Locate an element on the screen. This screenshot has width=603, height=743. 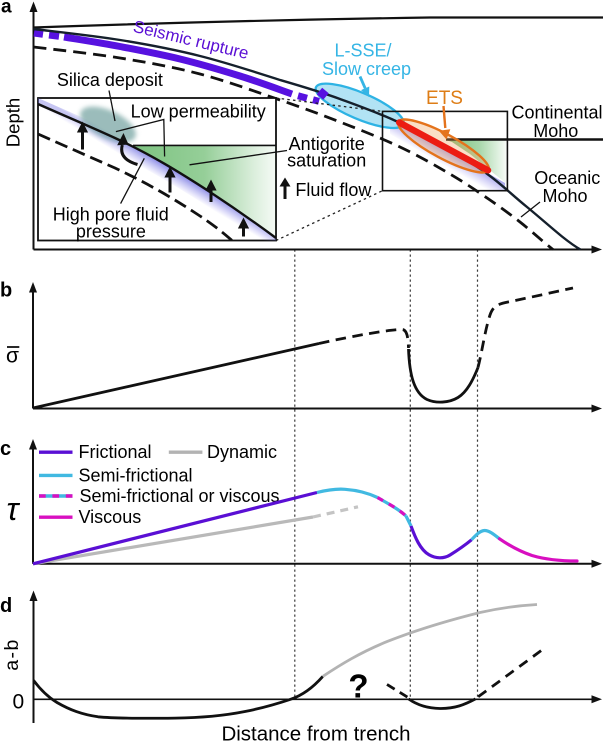
svg-text: Distance from trench is located at coordinates (315, 733).